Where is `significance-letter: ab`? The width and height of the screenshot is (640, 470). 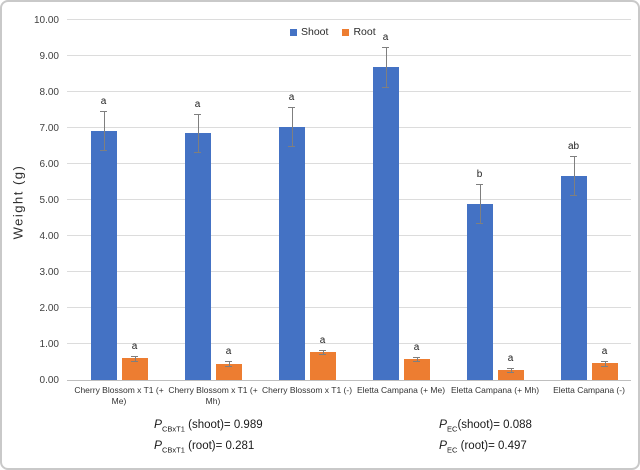 significance-letter: ab is located at coordinates (573, 147).